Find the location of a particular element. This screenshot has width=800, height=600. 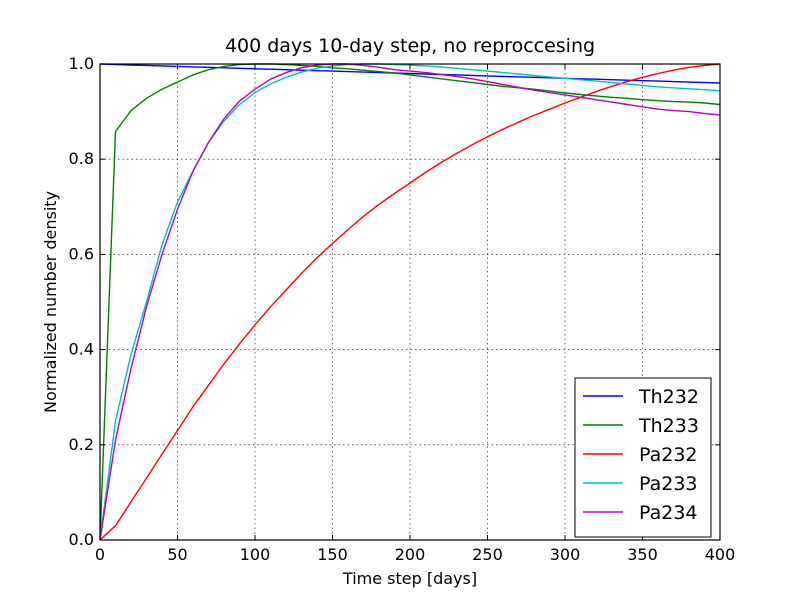

y-tick-label: 0.8 is located at coordinates (81, 158).